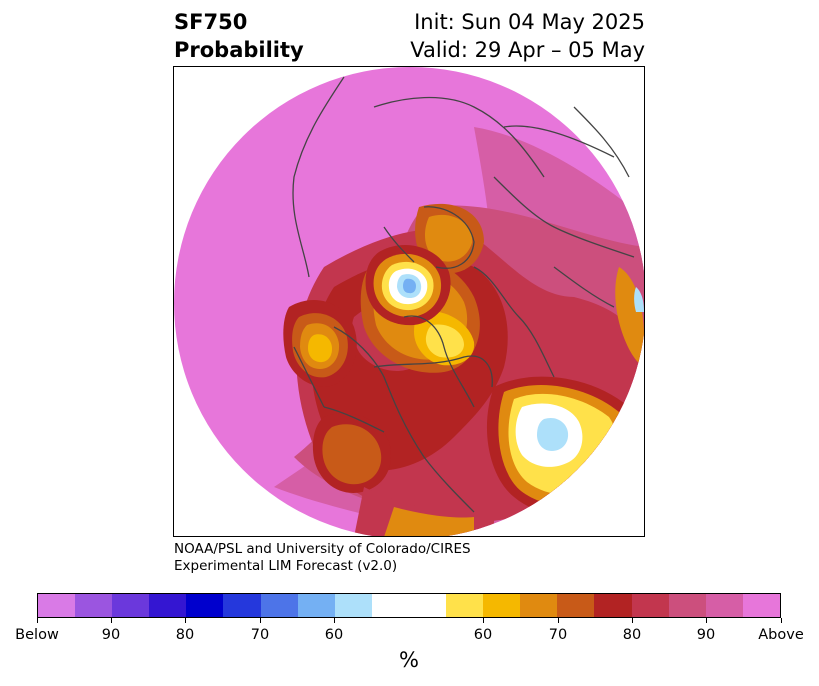  Describe the element at coordinates (529, 22) in the screenshot. I see `init-date: Init: Sun 04 May 2025` at that location.